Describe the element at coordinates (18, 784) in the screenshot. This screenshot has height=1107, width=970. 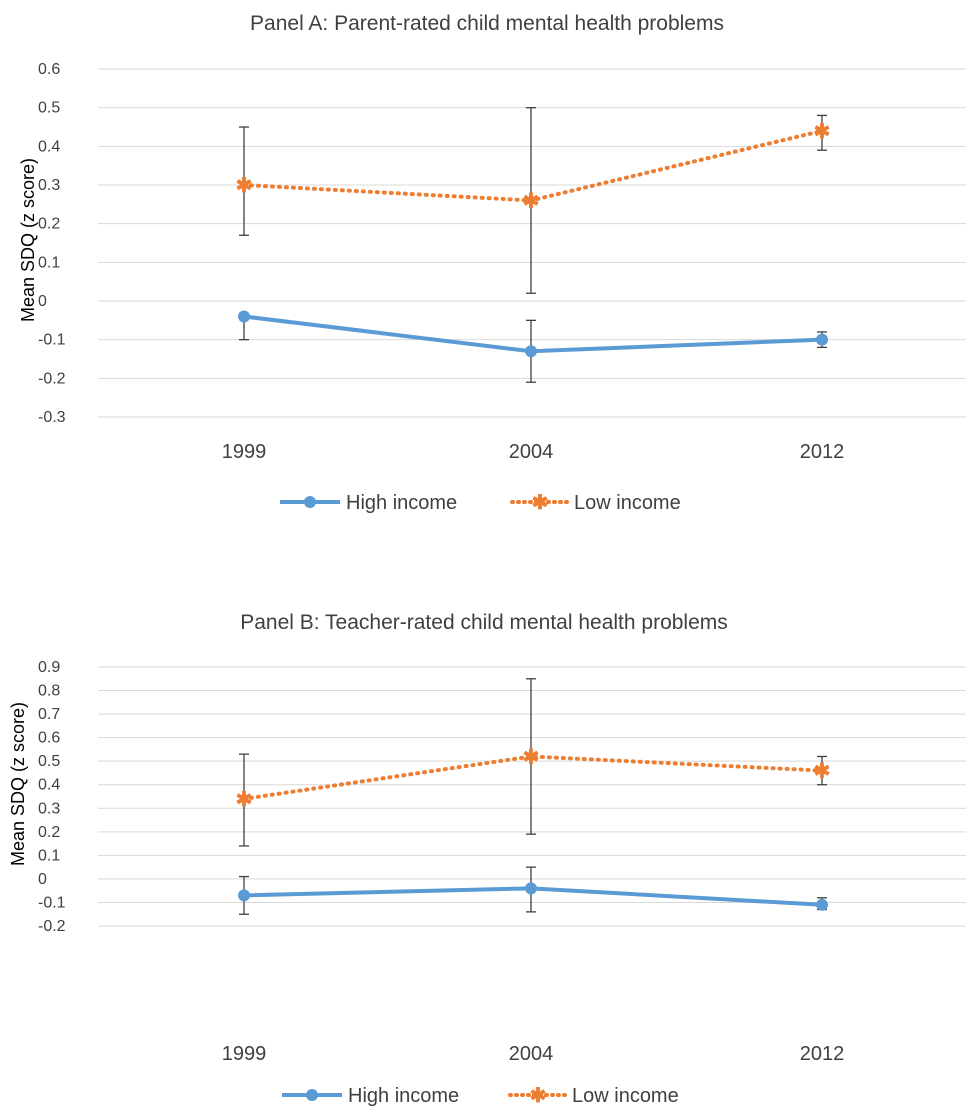
I see `panel-b-y-axis-label: Mean SDQ (z score)` at that location.